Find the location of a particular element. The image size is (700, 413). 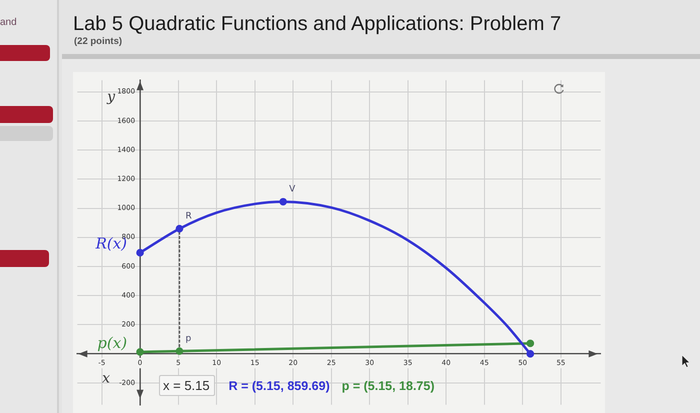

y-axis-title: y is located at coordinates (111, 96).